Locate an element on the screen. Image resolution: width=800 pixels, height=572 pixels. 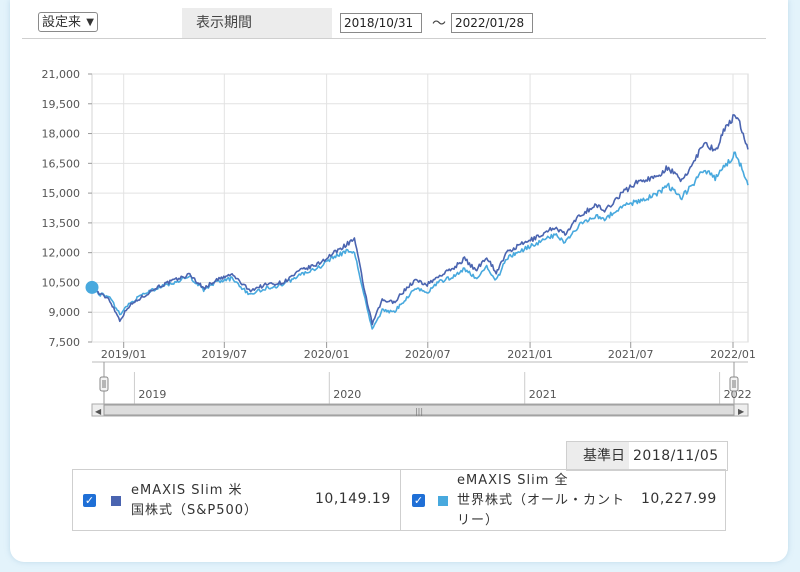
y-tick-label: 21,000 is located at coordinates (61, 74).